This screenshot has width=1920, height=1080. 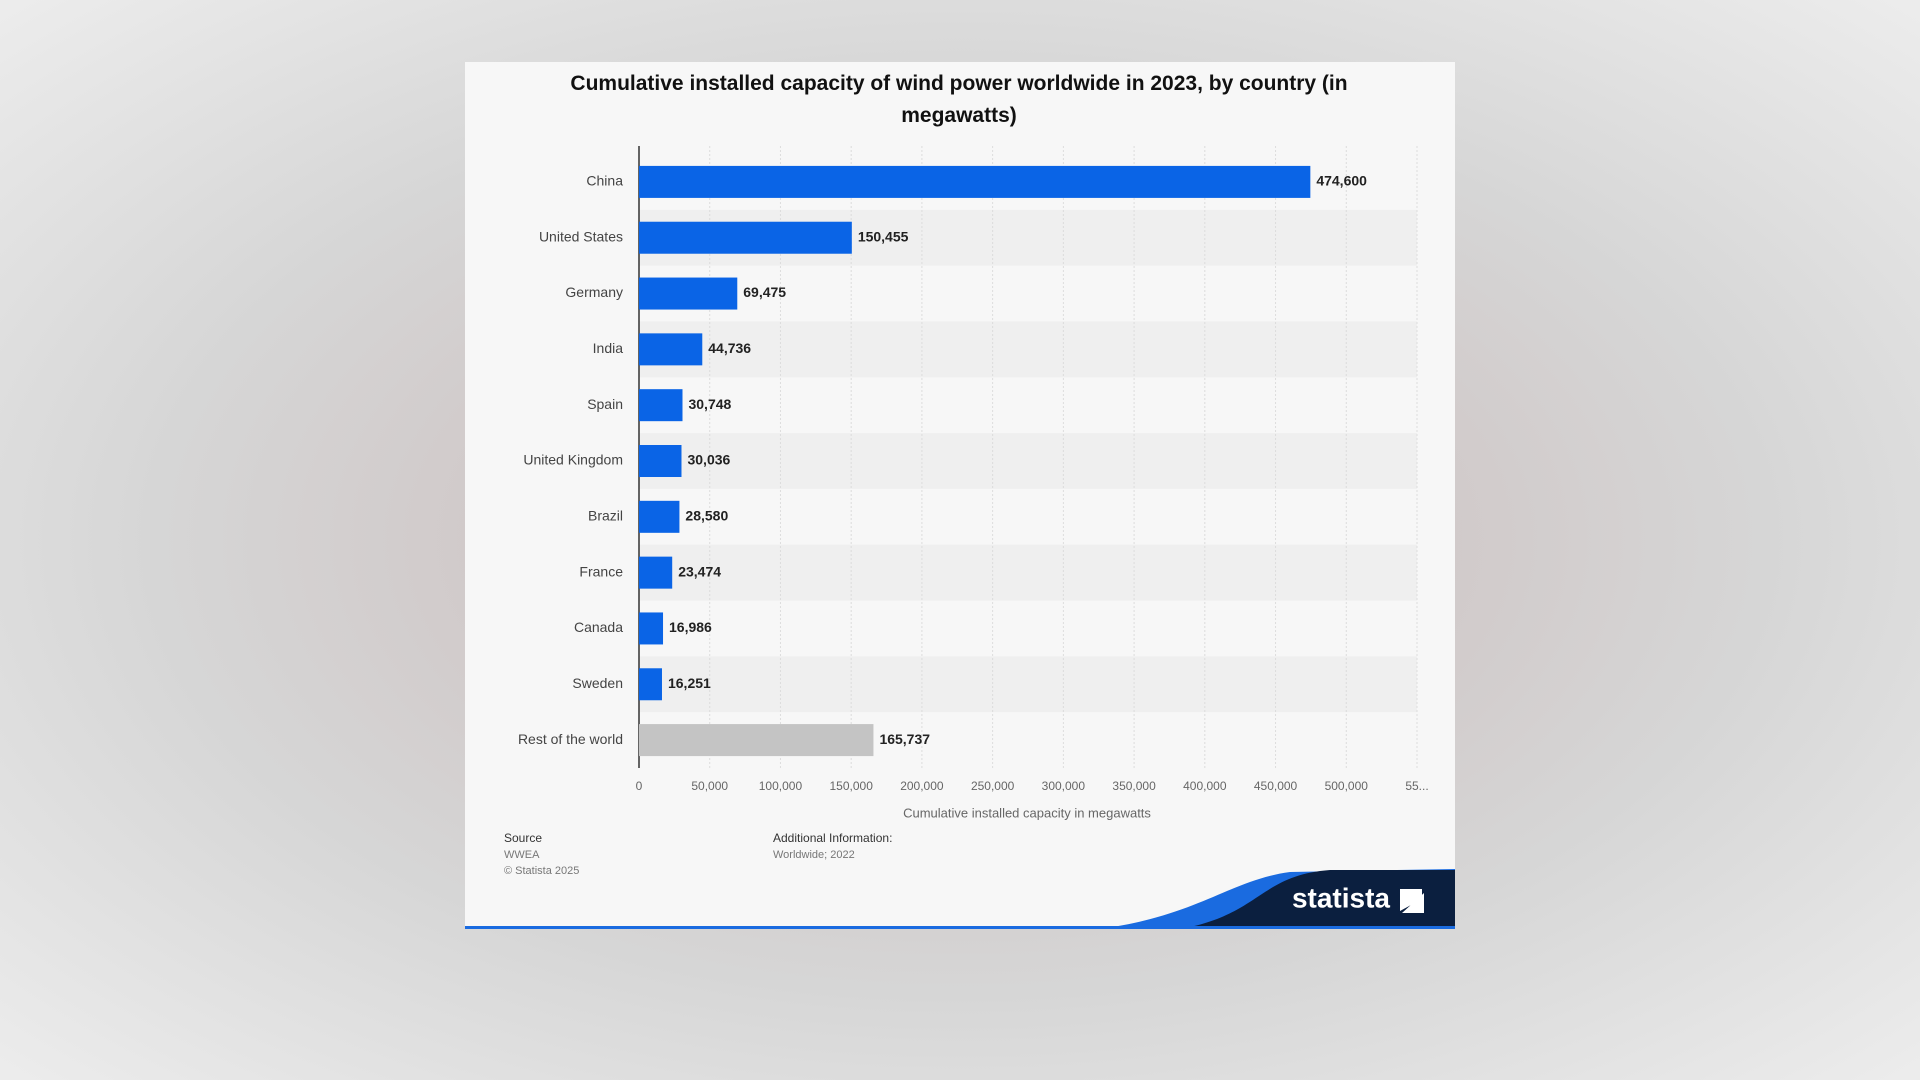 What do you see at coordinates (706, 516) in the screenshot?
I see `value-label: 28,580` at bounding box center [706, 516].